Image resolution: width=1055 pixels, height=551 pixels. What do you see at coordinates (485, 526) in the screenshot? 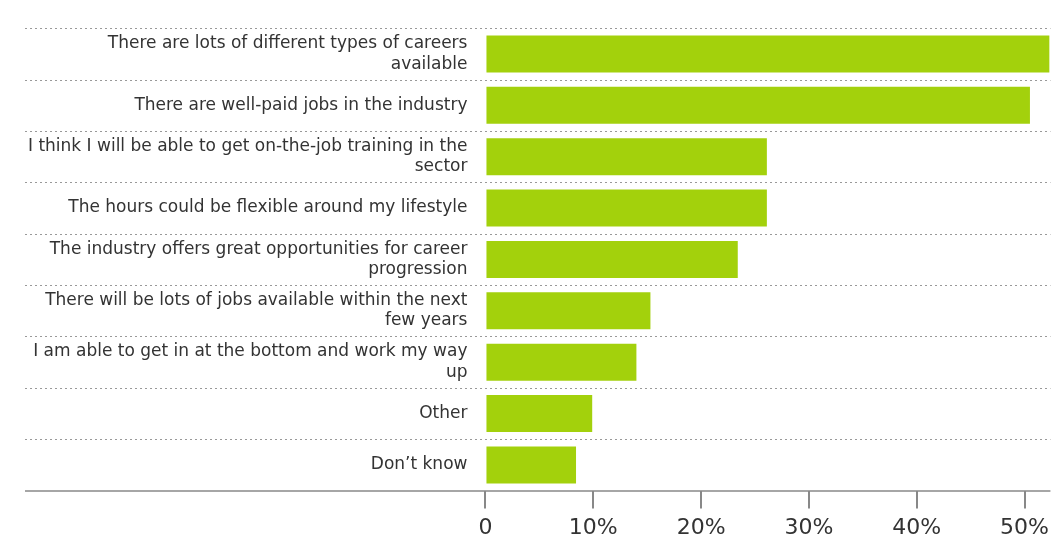
I see `x-tick-label: 0` at bounding box center [485, 526].